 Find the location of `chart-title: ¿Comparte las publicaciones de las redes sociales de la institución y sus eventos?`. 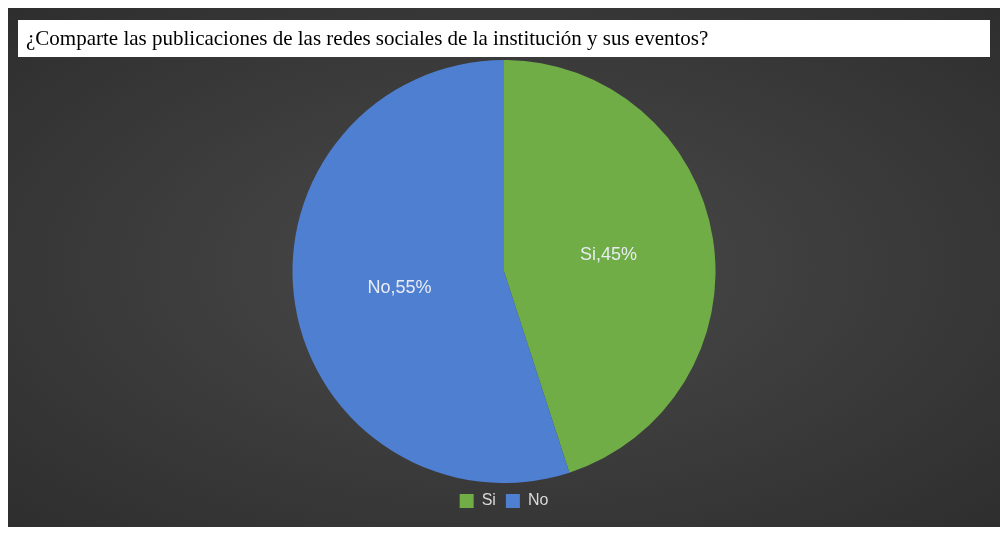

chart-title: ¿Comparte las publicaciones de las redes sociales de la institución y sus eventos? is located at coordinates (504, 38).